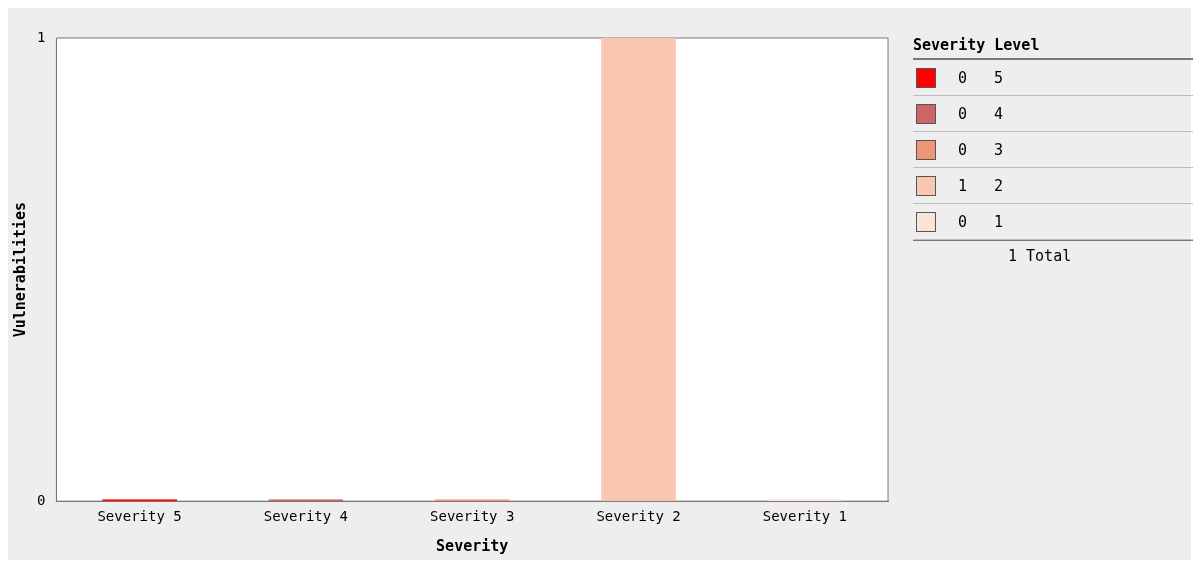 The image size is (1199, 568). What do you see at coordinates (981, 185) in the screenshot?
I see `legend-label: 1 2` at bounding box center [981, 185].